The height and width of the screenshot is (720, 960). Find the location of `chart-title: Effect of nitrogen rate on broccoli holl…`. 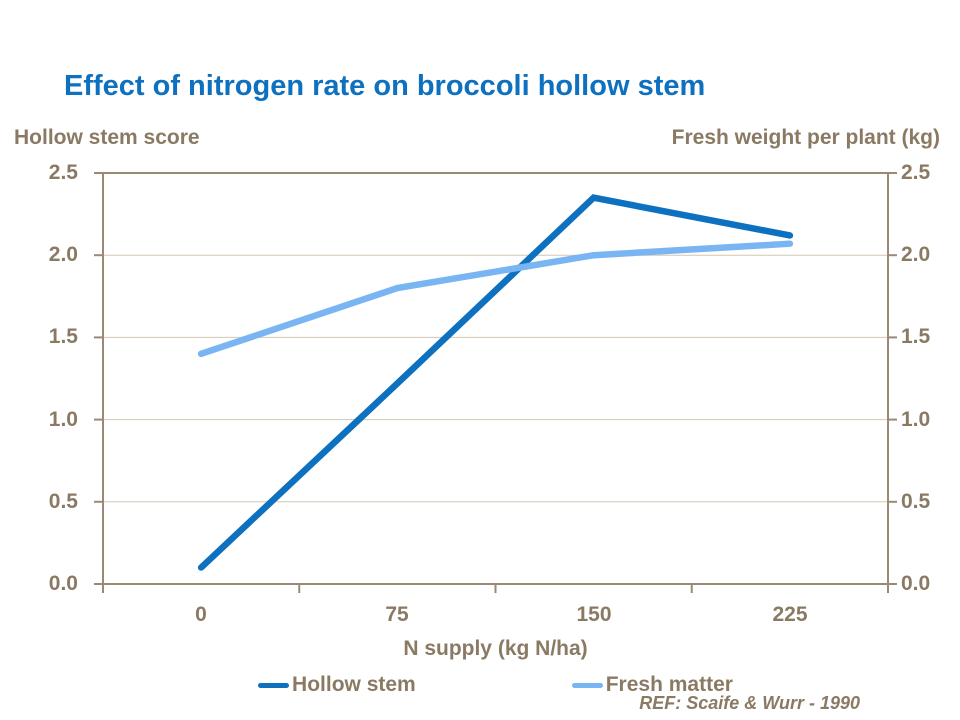

chart-title: Effect of nitrogen rate on broccoli holl… is located at coordinates (385, 86).